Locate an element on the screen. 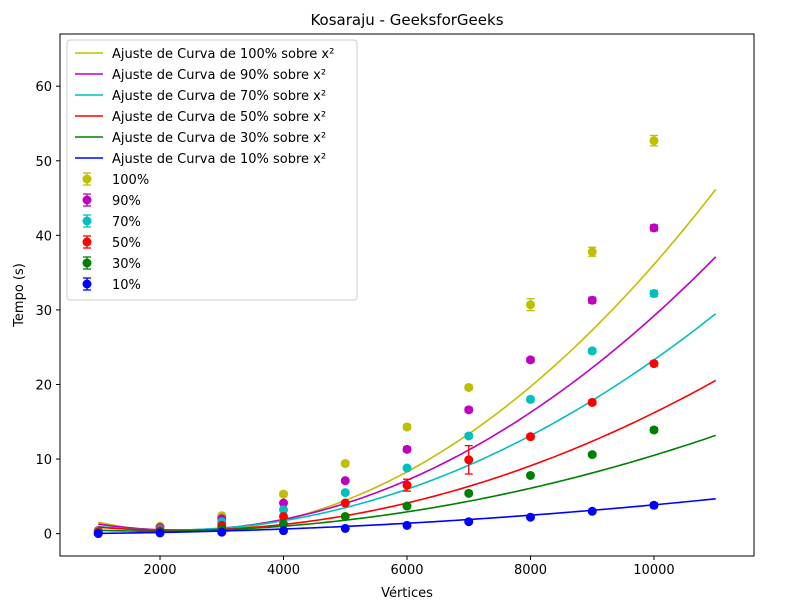 This screenshot has width=787, height=605. legend-fit-label: Ajuste de Curva de 70% sobre x² is located at coordinates (219, 96).